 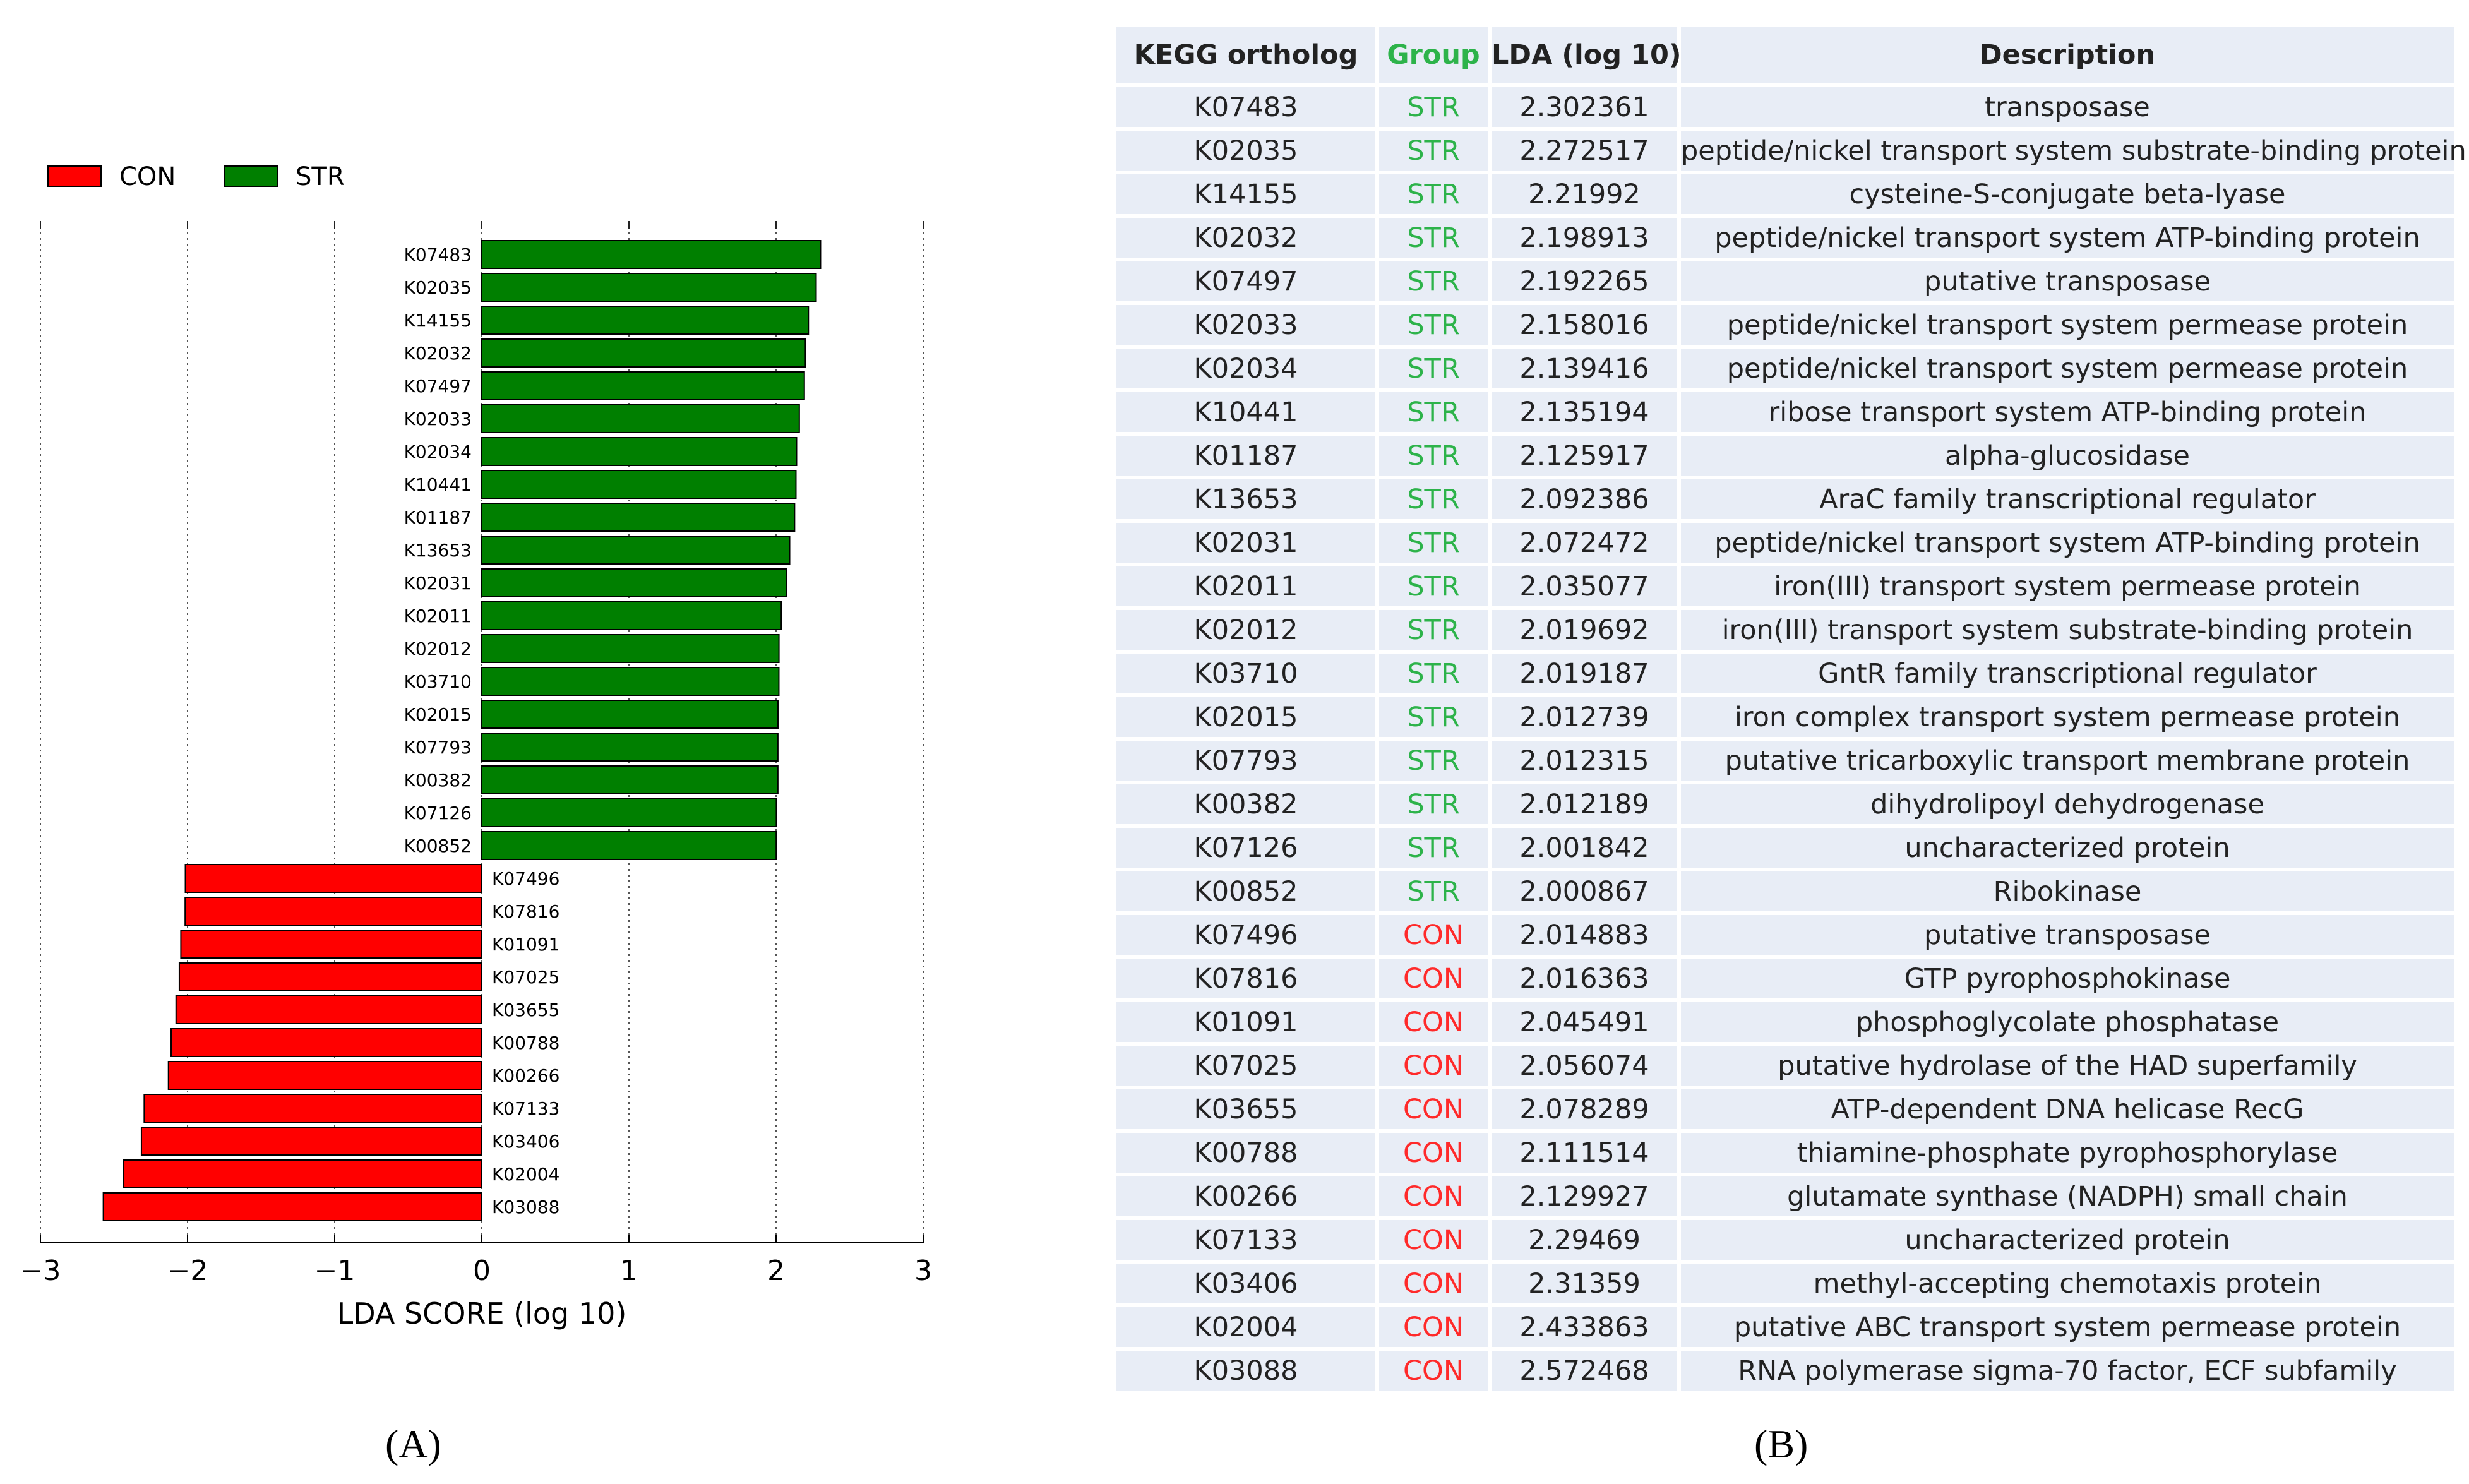 I want to click on bar-K03655, so click(x=328, y=1009).